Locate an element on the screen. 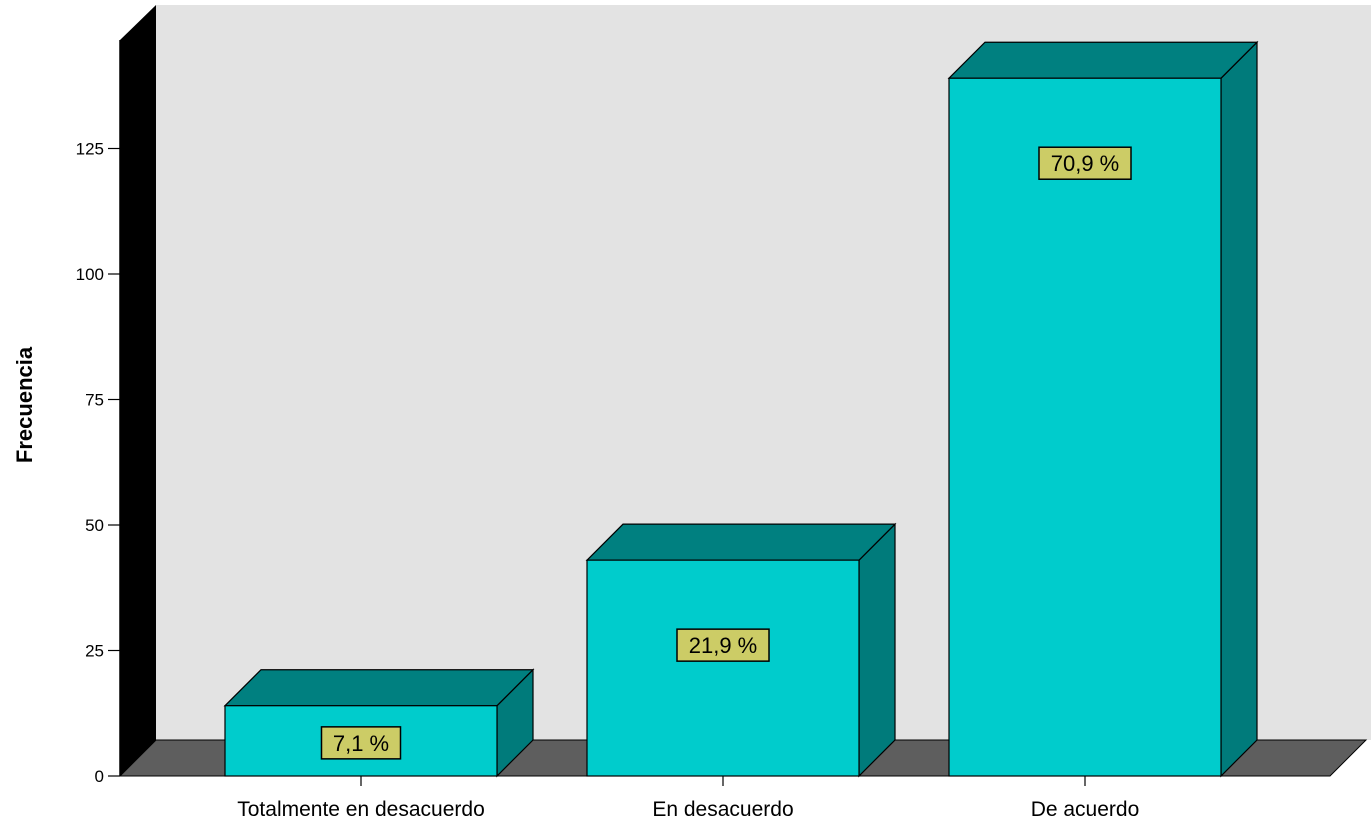 The image size is (1371, 825). data-label: 21,9 % is located at coordinates (723, 645).